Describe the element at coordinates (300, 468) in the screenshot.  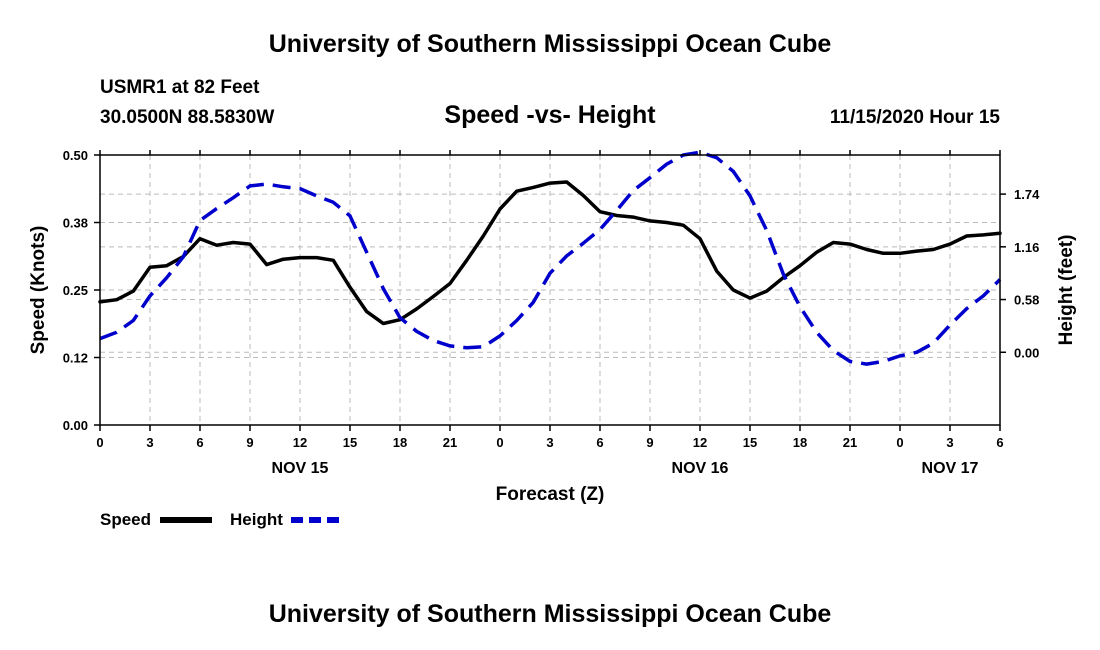
I see `date-label: NOV 15` at that location.